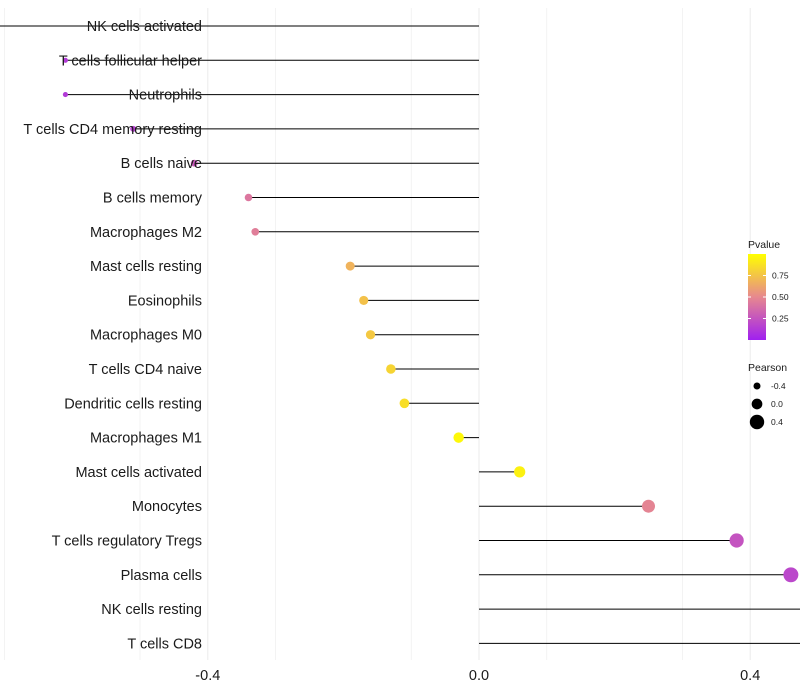  What do you see at coordinates (144, 27) in the screenshot?
I see `y-tick-label: NK cells activated` at bounding box center [144, 27].